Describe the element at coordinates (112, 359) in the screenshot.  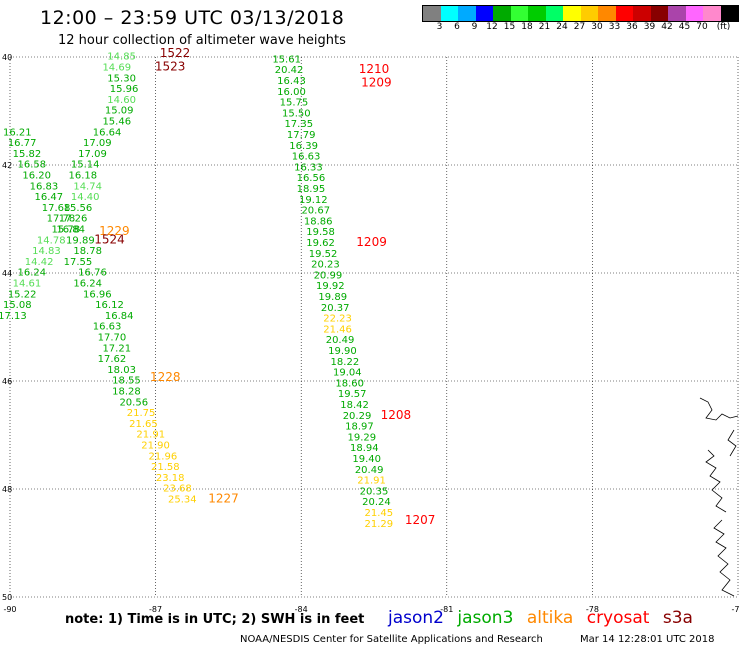
I see `wave-height-label: 17.62` at that location.